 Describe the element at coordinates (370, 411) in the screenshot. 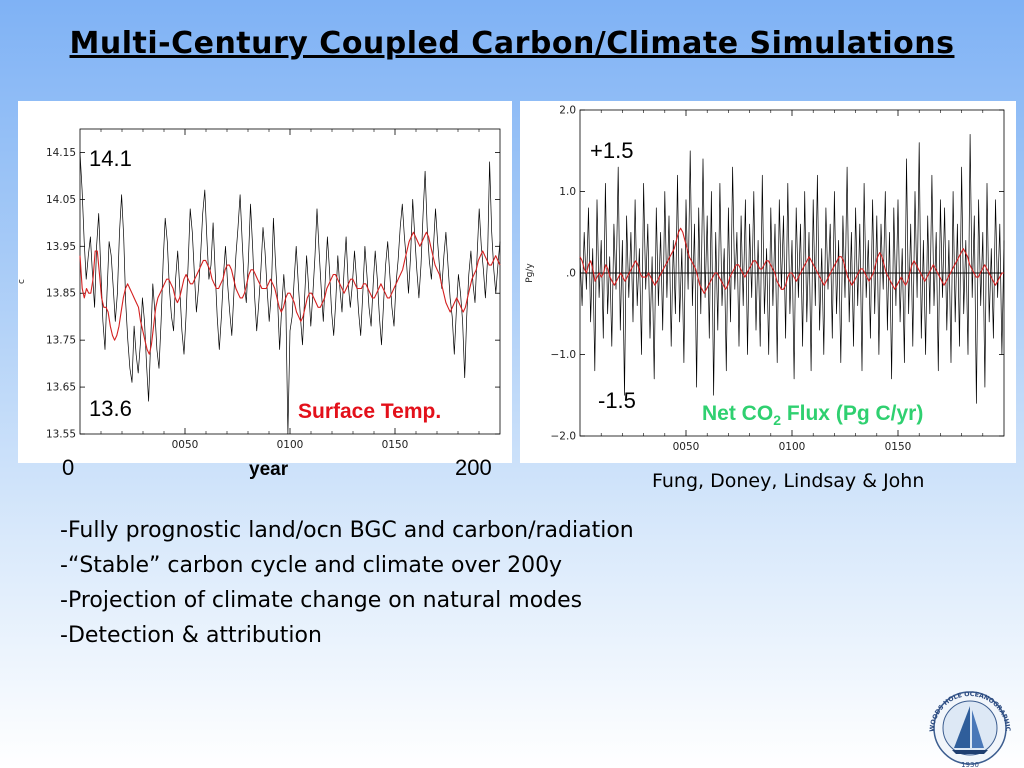

I see `surface-temp-label: Surface Temp.` at that location.